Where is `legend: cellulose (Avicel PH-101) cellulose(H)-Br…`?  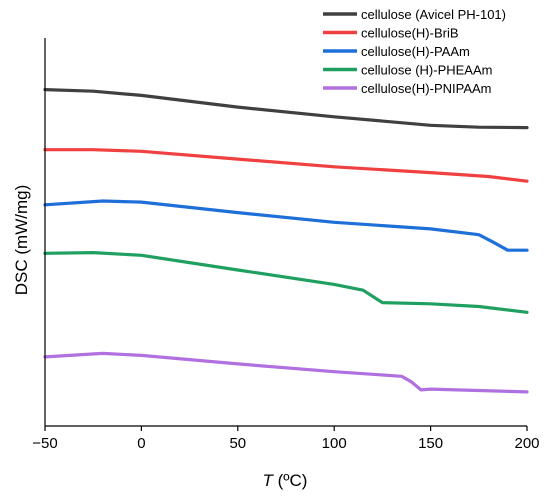 legend: cellulose (Avicel PH-101) cellulose(H)-Br… is located at coordinates (414, 51).